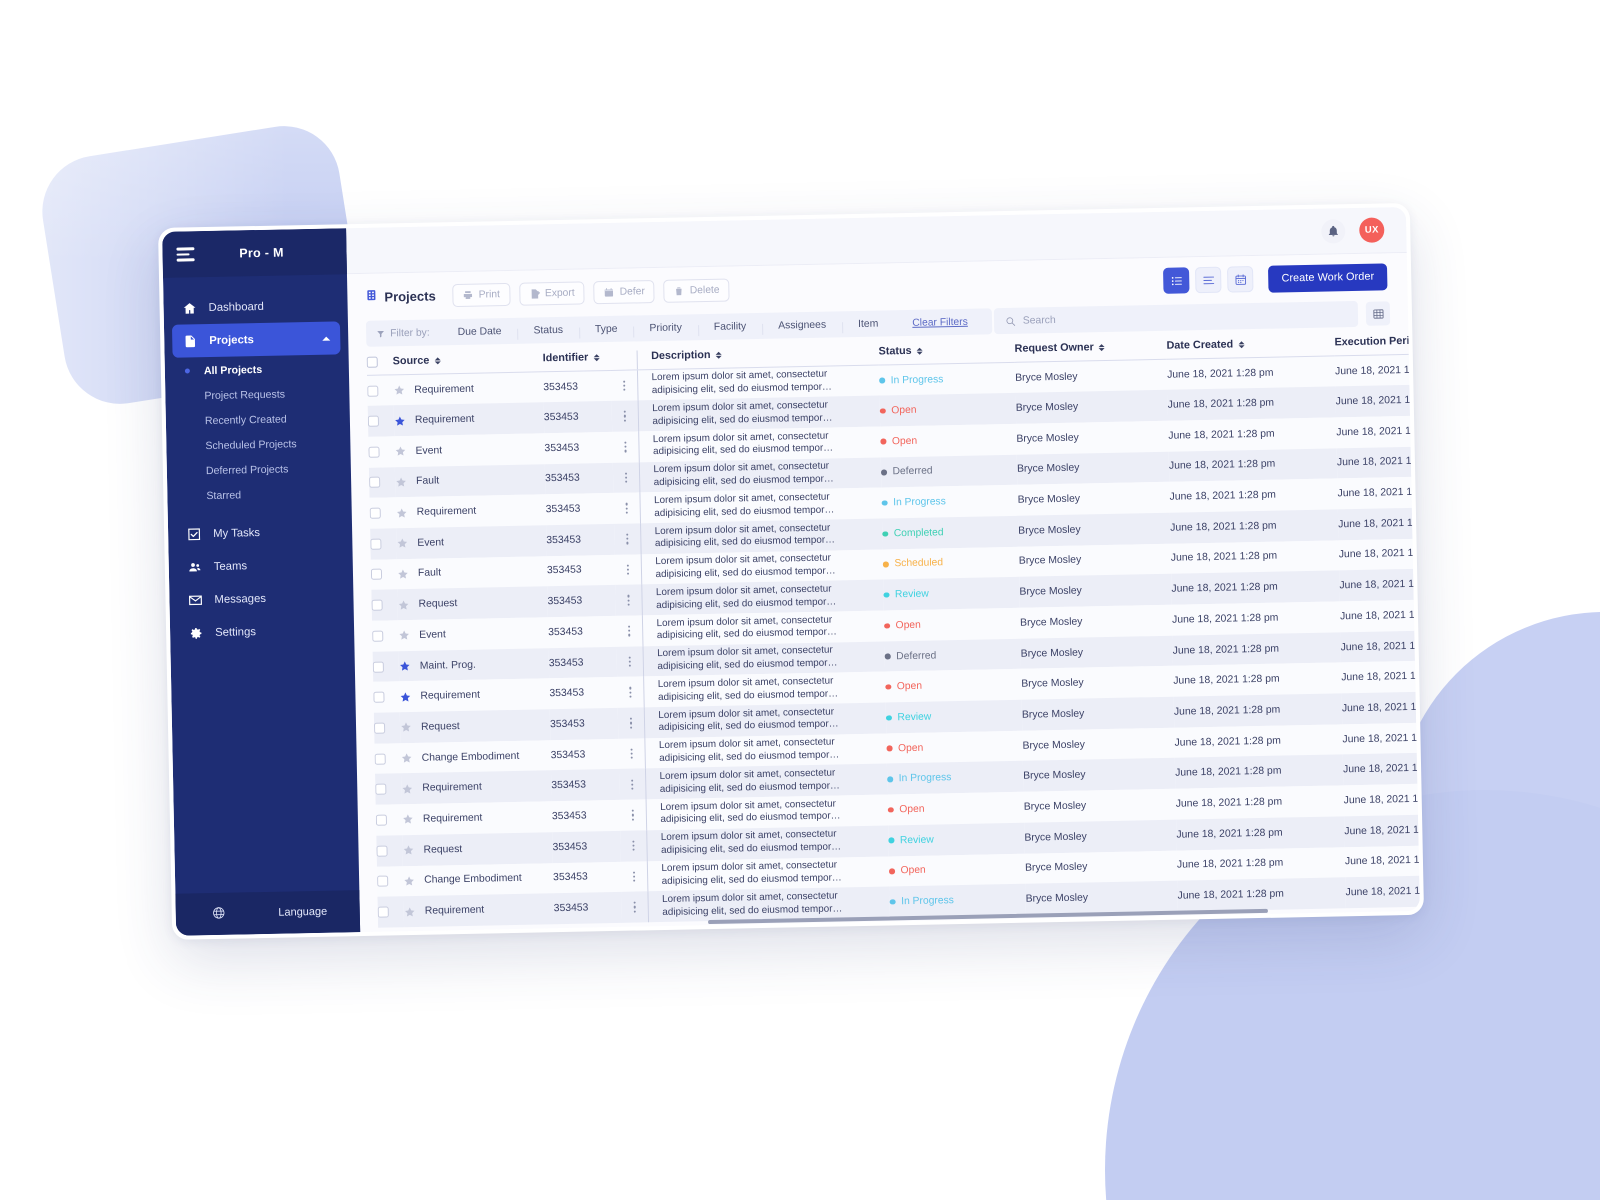  Describe the element at coordinates (551, 293) in the screenshot. I see `export-button: Export` at that location.